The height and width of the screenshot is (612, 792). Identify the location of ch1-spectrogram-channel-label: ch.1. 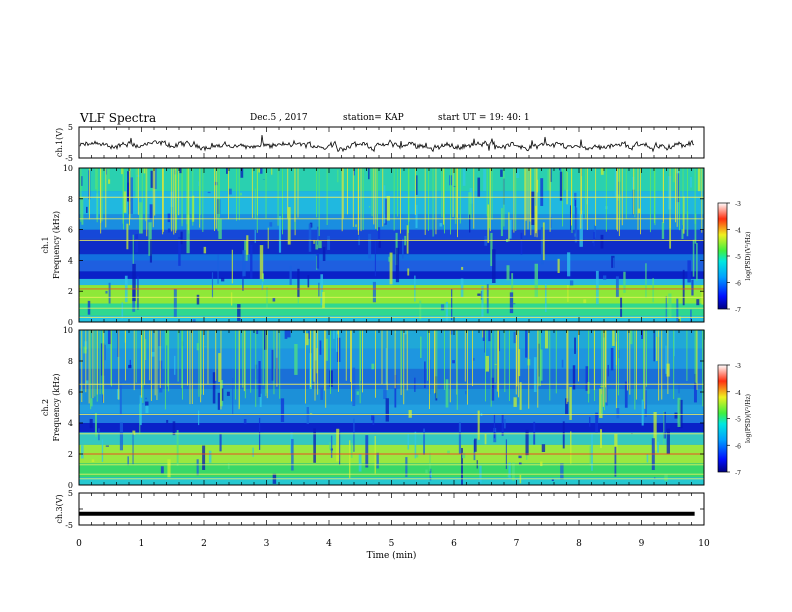
(45, 244).